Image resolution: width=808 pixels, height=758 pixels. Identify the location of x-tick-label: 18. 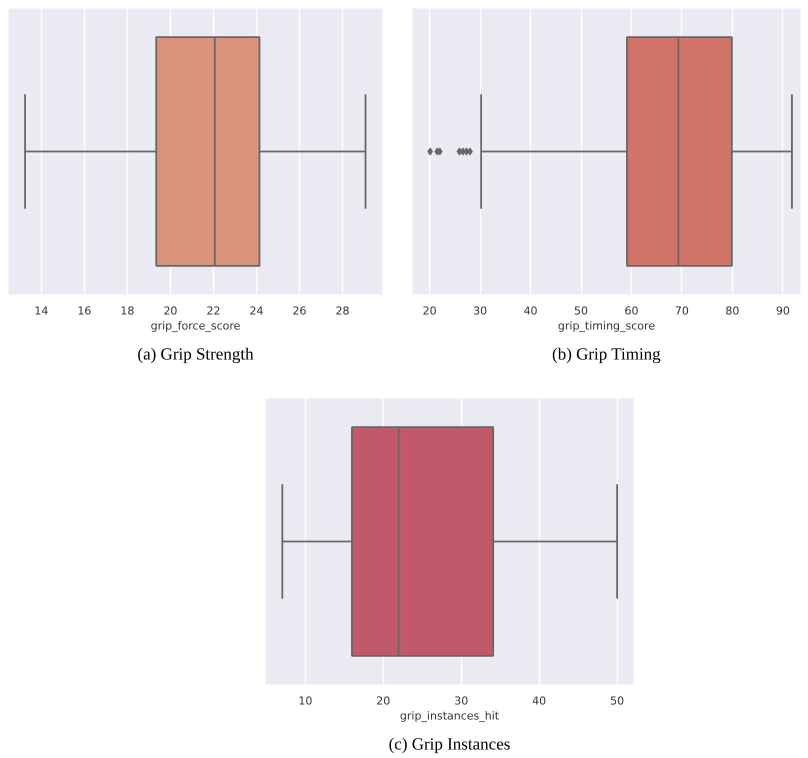
(127, 311).